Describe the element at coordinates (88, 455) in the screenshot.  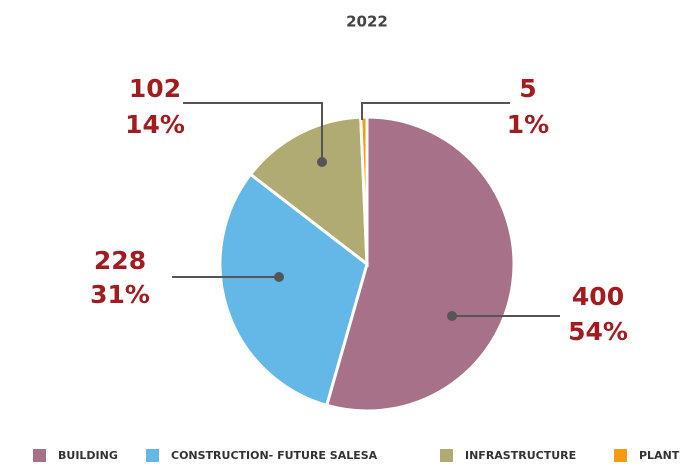
I see `legend-label: BUILDING` at that location.